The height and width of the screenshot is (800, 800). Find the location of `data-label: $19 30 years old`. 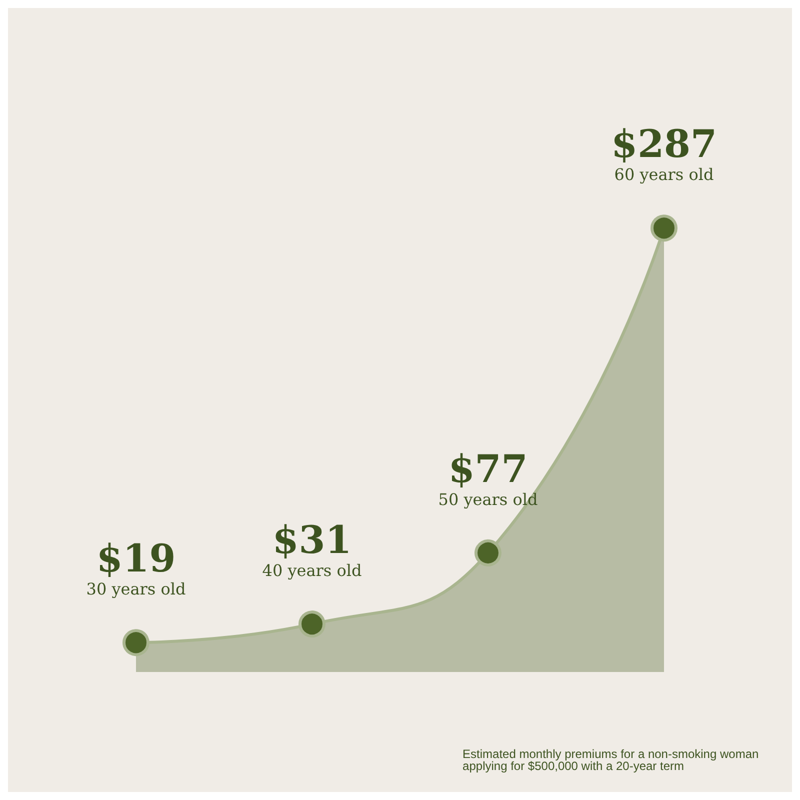

data-label: $19 30 years old is located at coordinates (136, 567).